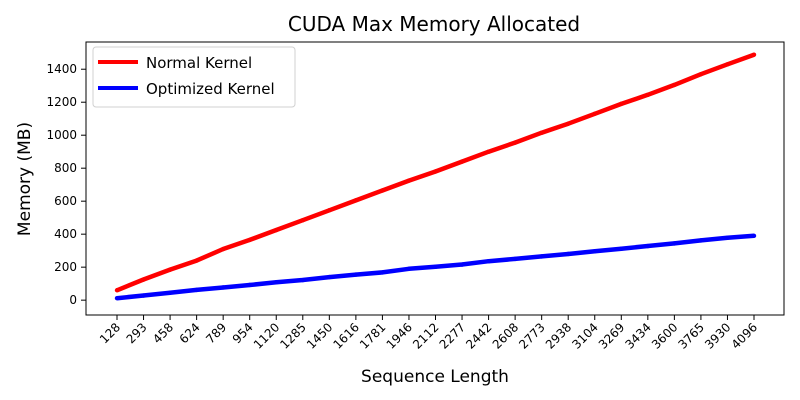 The width and height of the screenshot is (800, 400). Describe the element at coordinates (65, 234) in the screenshot. I see `y-tick-label: 400` at that location.